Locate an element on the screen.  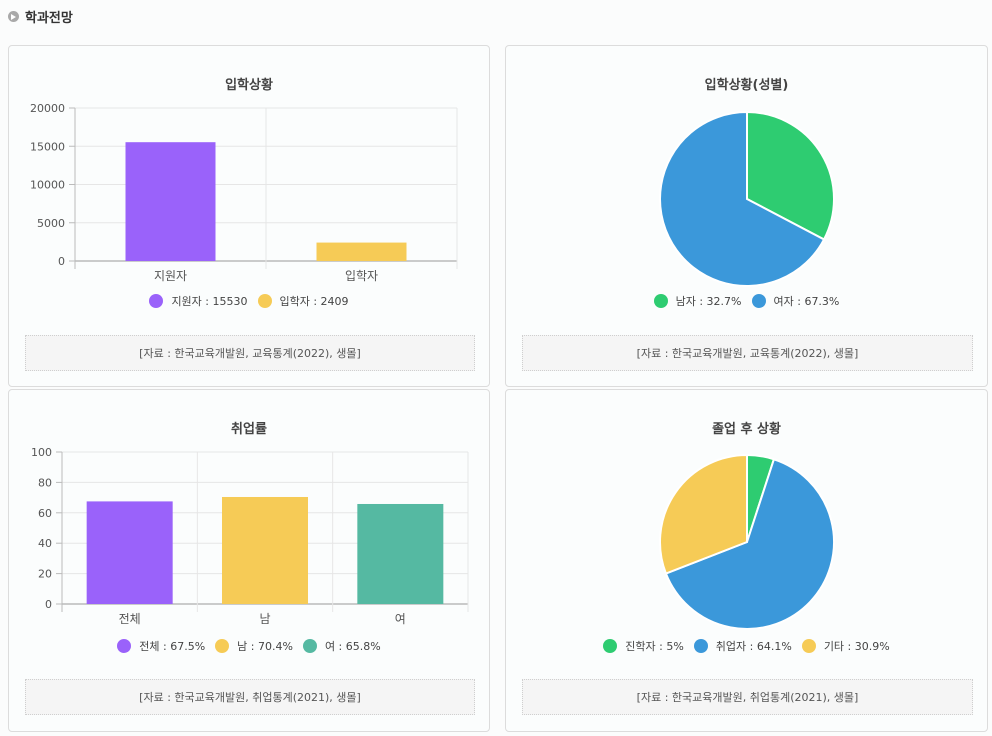
y-tick-label: 60 is located at coordinates (45, 513).